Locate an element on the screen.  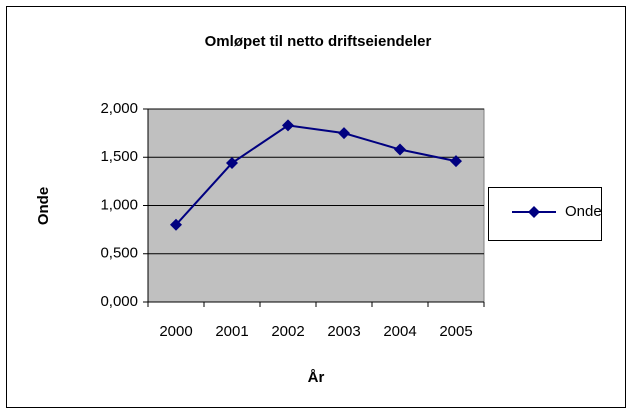
x-tick-label: 2000 is located at coordinates (175, 331).